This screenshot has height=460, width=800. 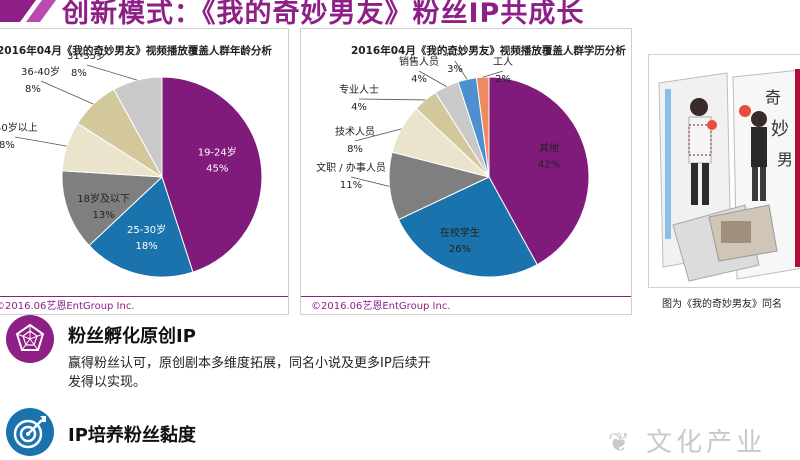 I want to click on svg-text: 奇, so click(x=773, y=97).